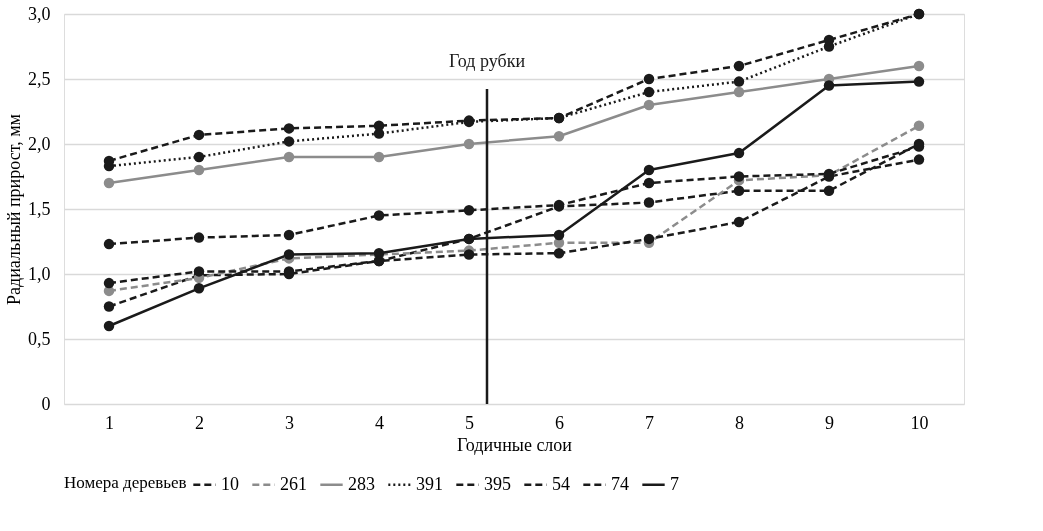 This screenshot has height=531, width=1043. Describe the element at coordinates (293, 483) in the screenshot. I see `legend-label: 261` at that location.